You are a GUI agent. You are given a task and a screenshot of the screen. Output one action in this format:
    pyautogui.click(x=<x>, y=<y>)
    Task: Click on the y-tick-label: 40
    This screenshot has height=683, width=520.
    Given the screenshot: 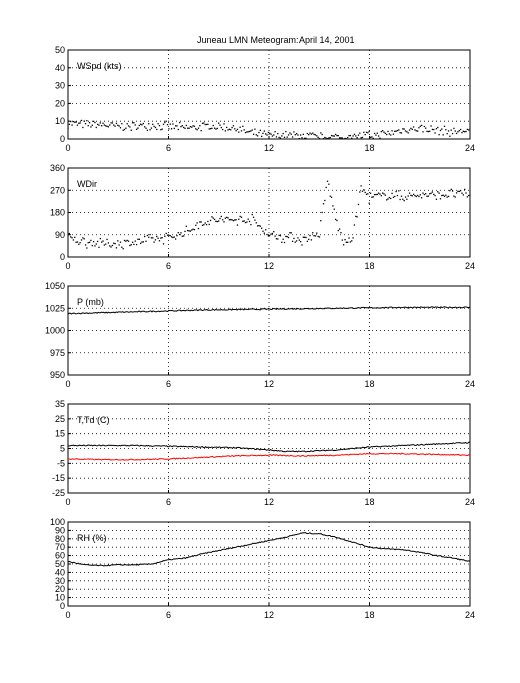 What is the action you would take?
    pyautogui.click(x=60, y=68)
    